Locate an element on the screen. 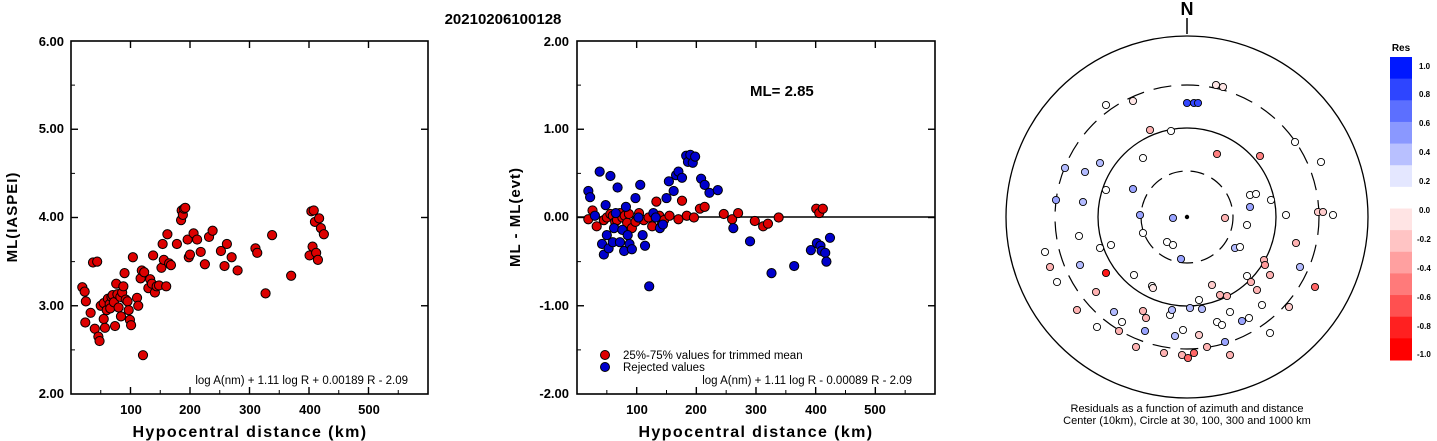 This screenshot has height=441, width=1437. x-tick-label: 200 is located at coordinates (190, 409).